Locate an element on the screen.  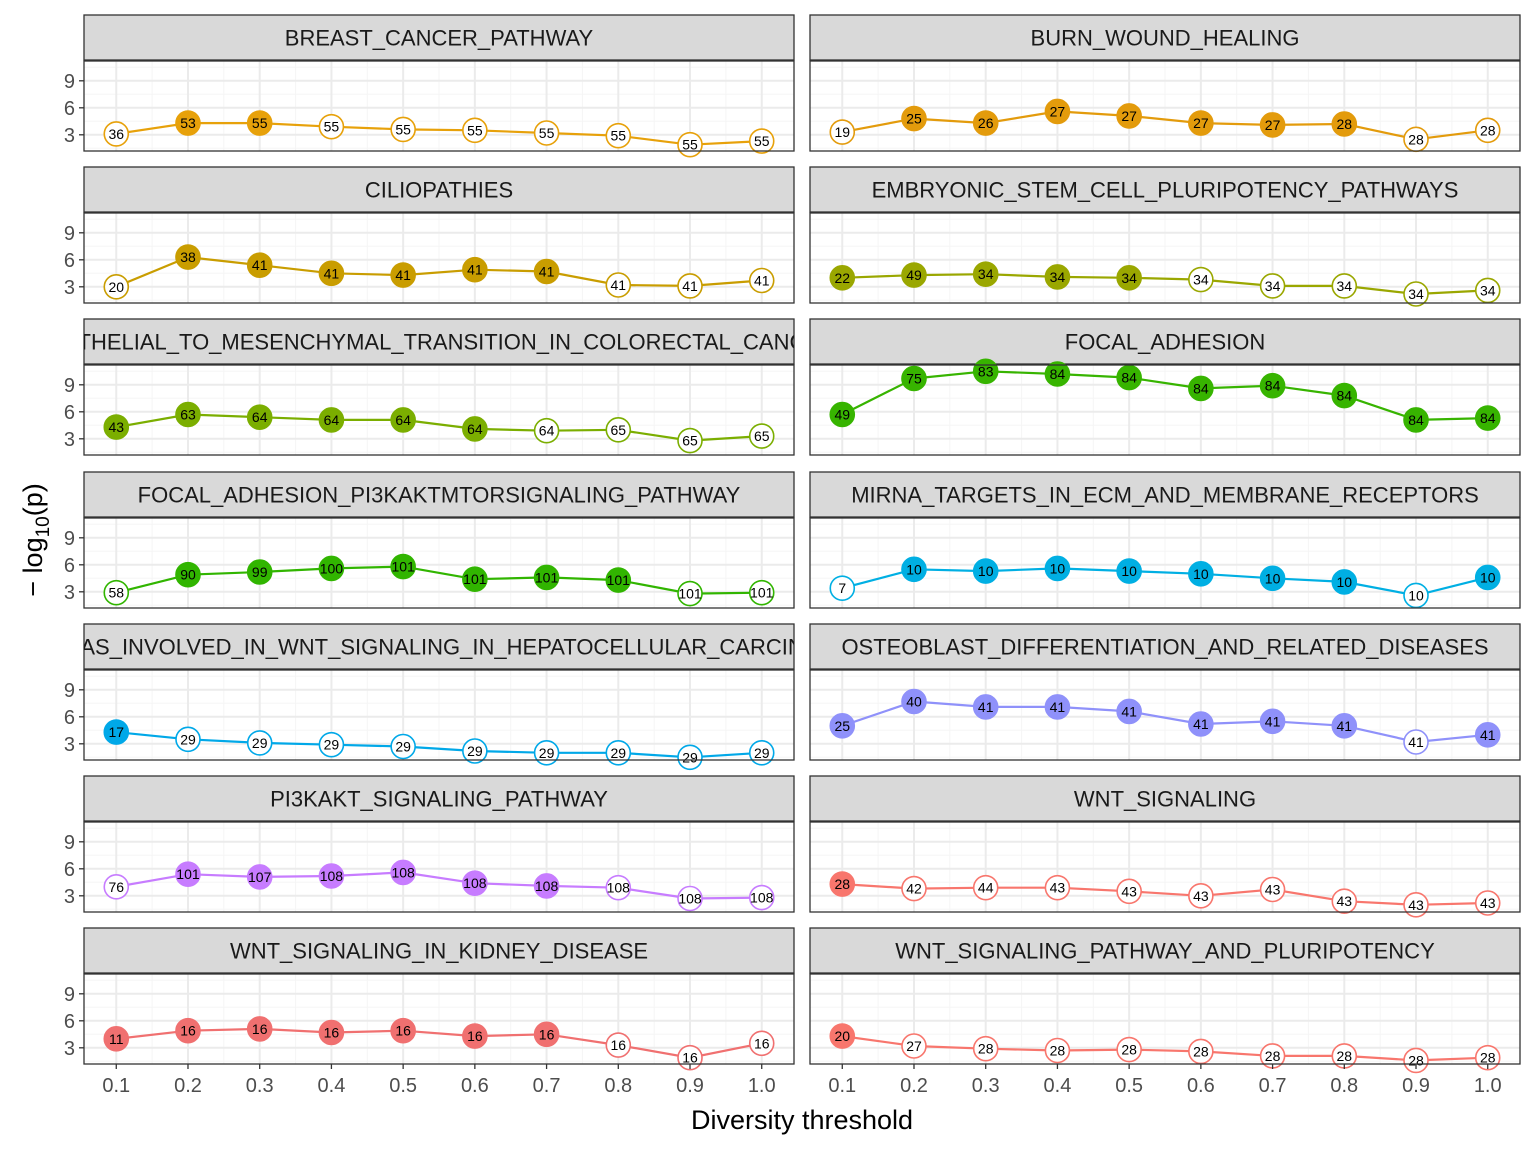
data-label: 99 is located at coordinates (260, 572).